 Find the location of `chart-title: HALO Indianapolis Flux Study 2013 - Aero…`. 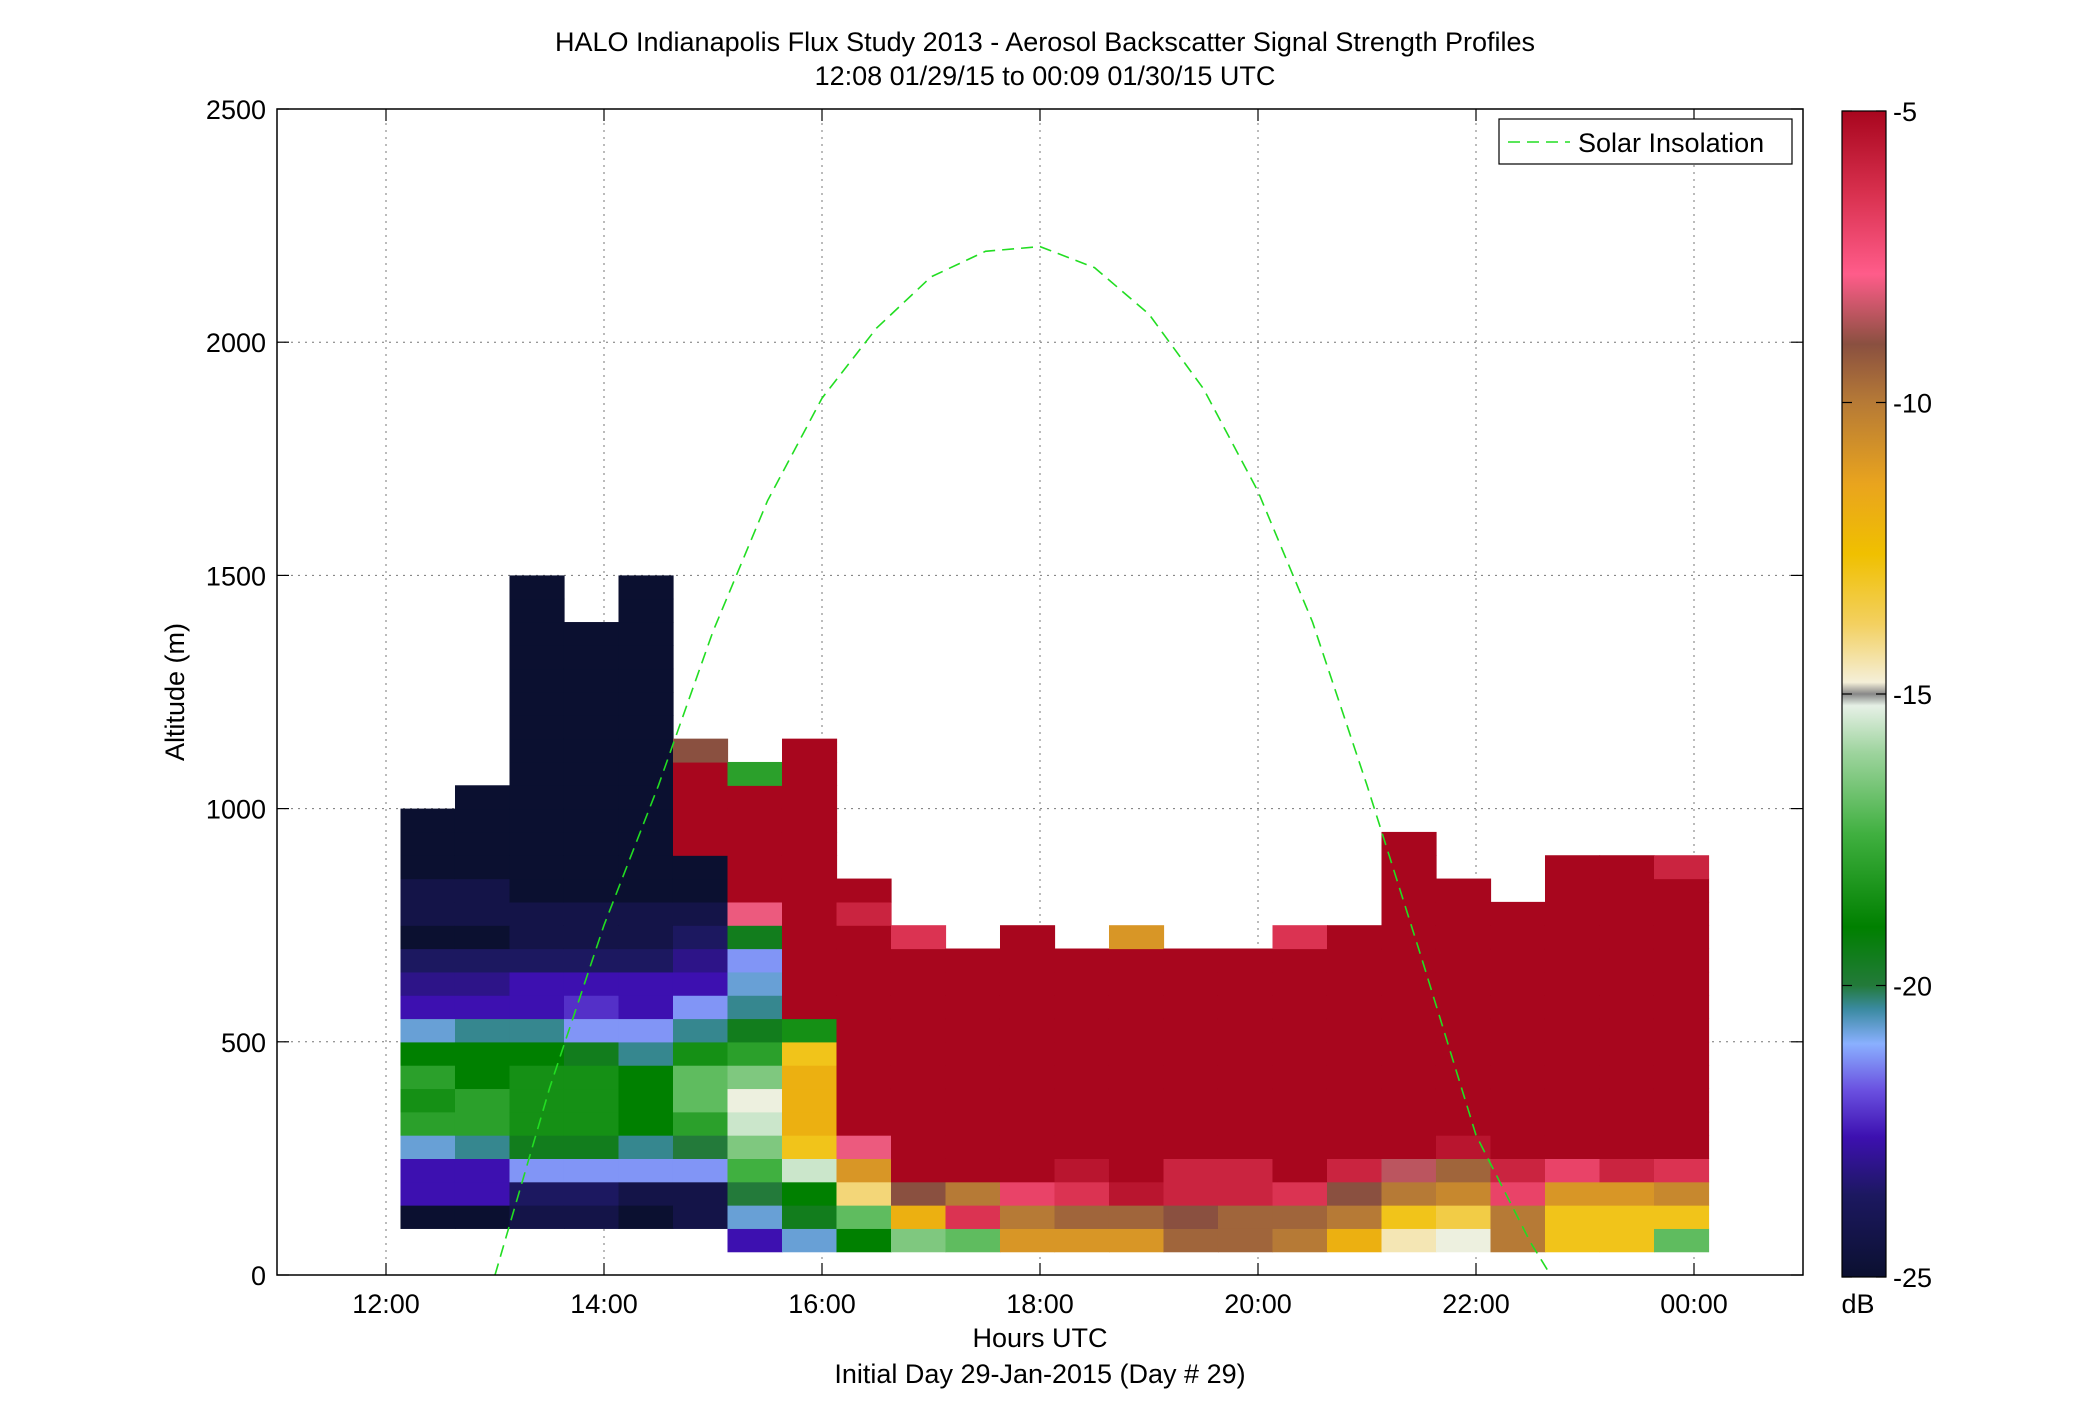

chart-title: HALO Indianapolis Flux Study 2013 - Aero… is located at coordinates (1045, 42).